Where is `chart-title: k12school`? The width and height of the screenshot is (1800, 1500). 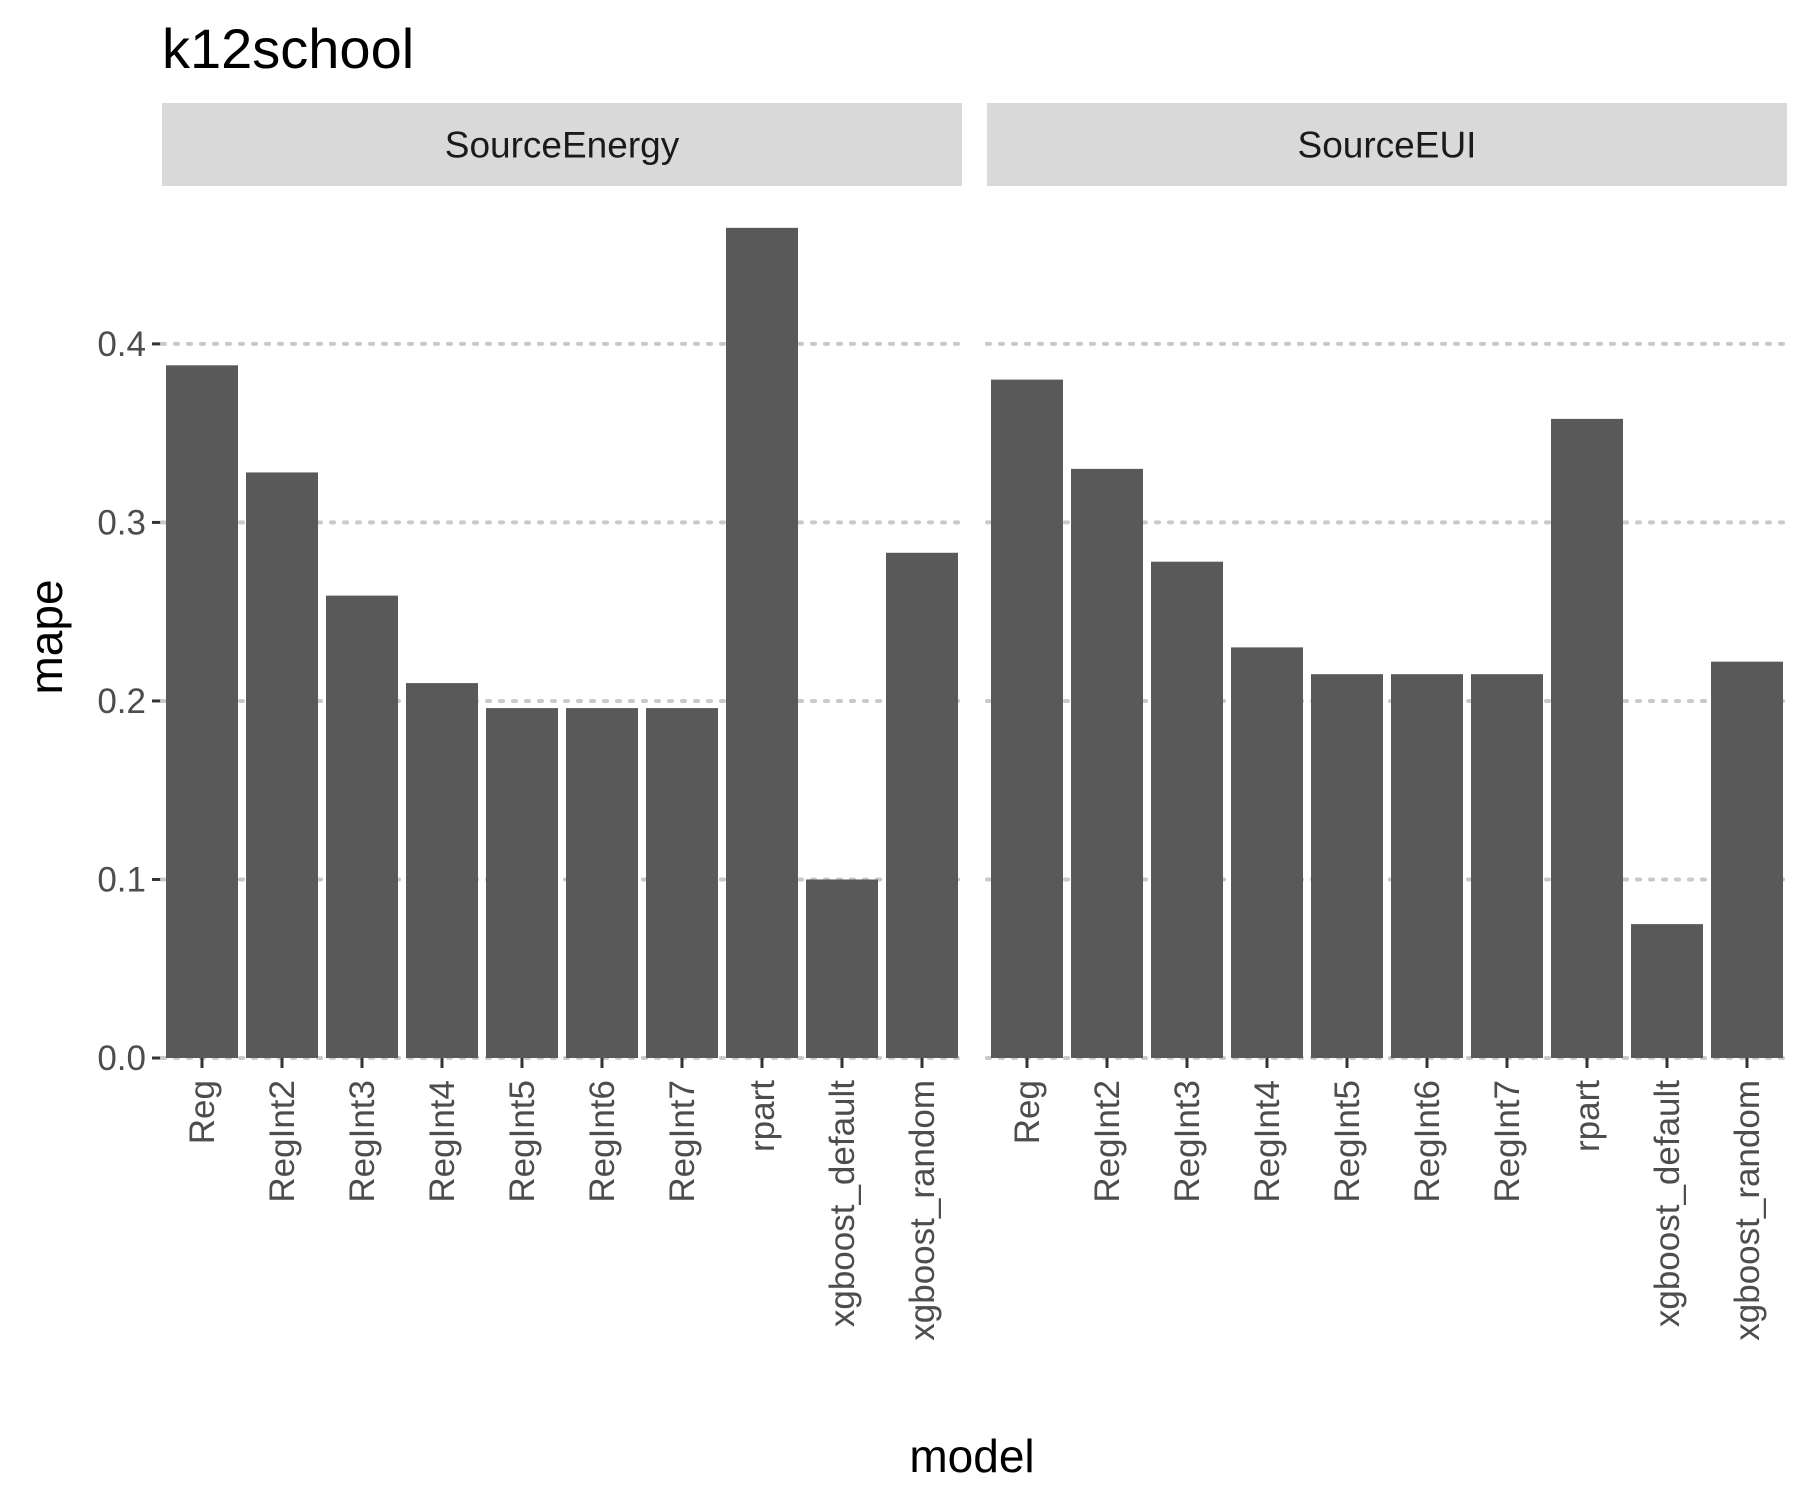
chart-title: k12school is located at coordinates (288, 48).